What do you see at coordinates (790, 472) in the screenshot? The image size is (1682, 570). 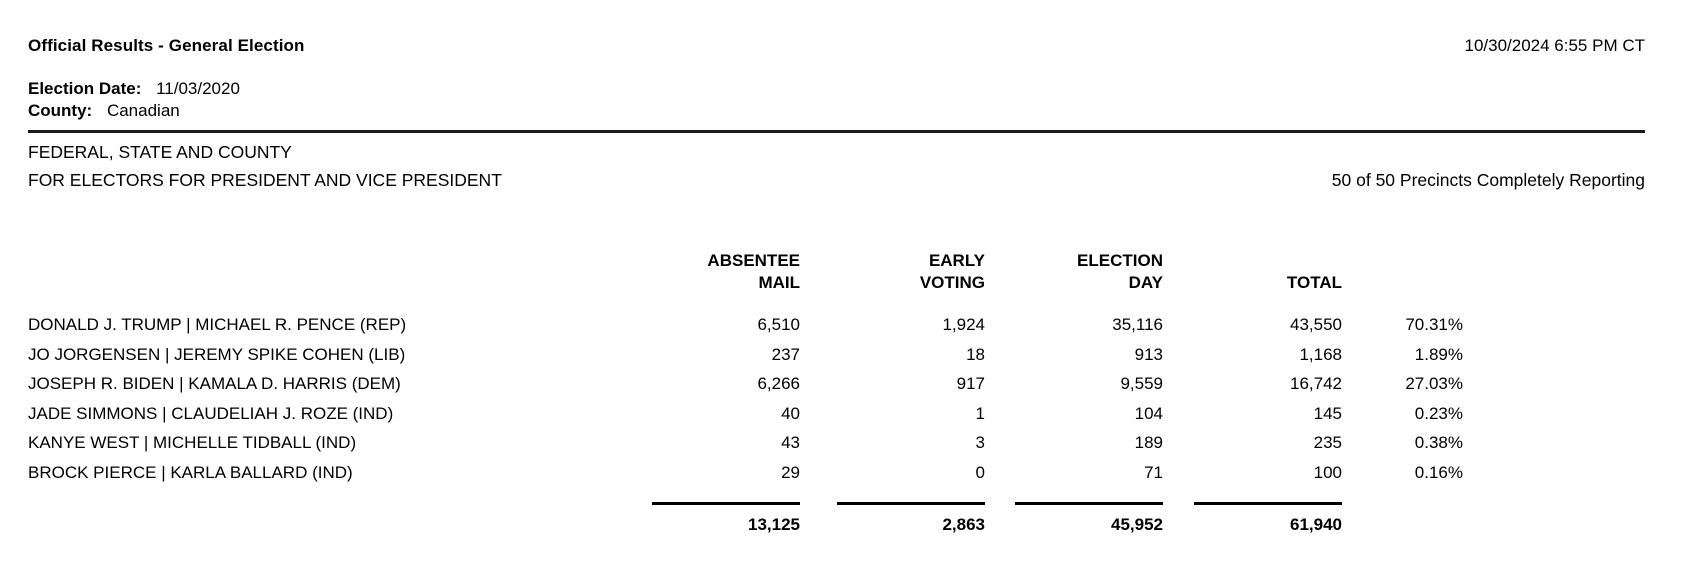 I see `absentee-mail-value: 29` at bounding box center [790, 472].